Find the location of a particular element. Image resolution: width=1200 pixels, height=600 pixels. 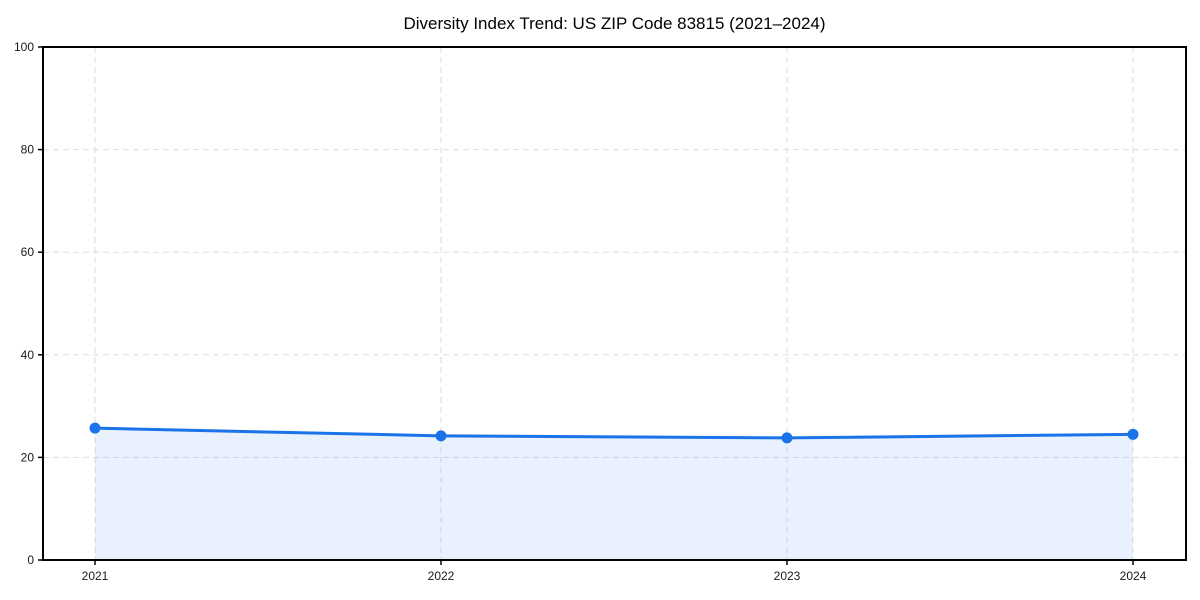

y-axis-tick-label: 100 is located at coordinates (24, 47).